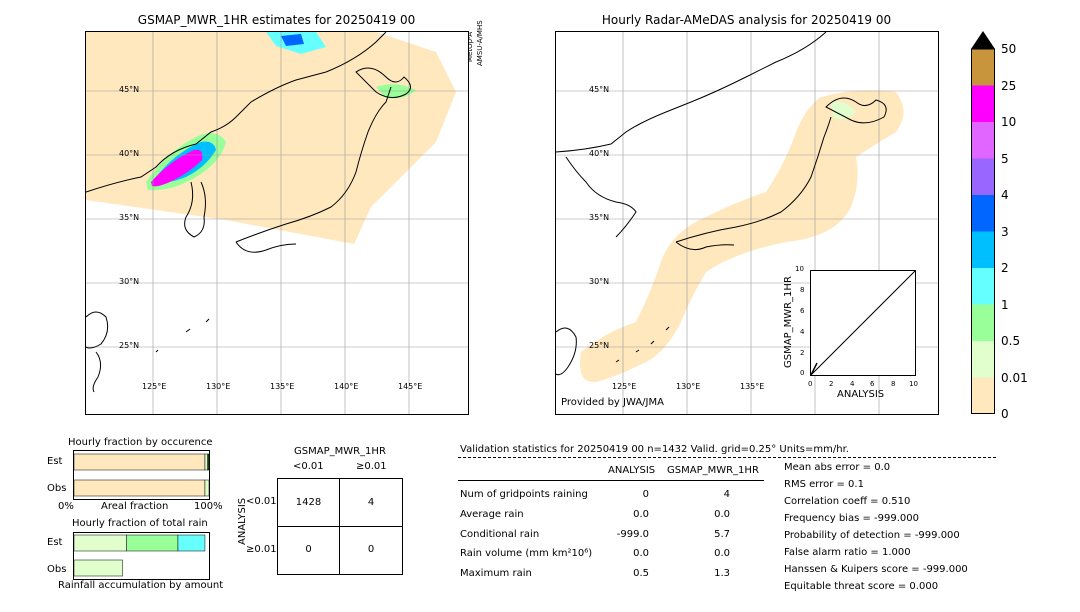 This screenshot has height=612, width=1080. What do you see at coordinates (872, 535) in the screenshot?
I see `score-pod: Probability of detection = -999.000` at bounding box center [872, 535].